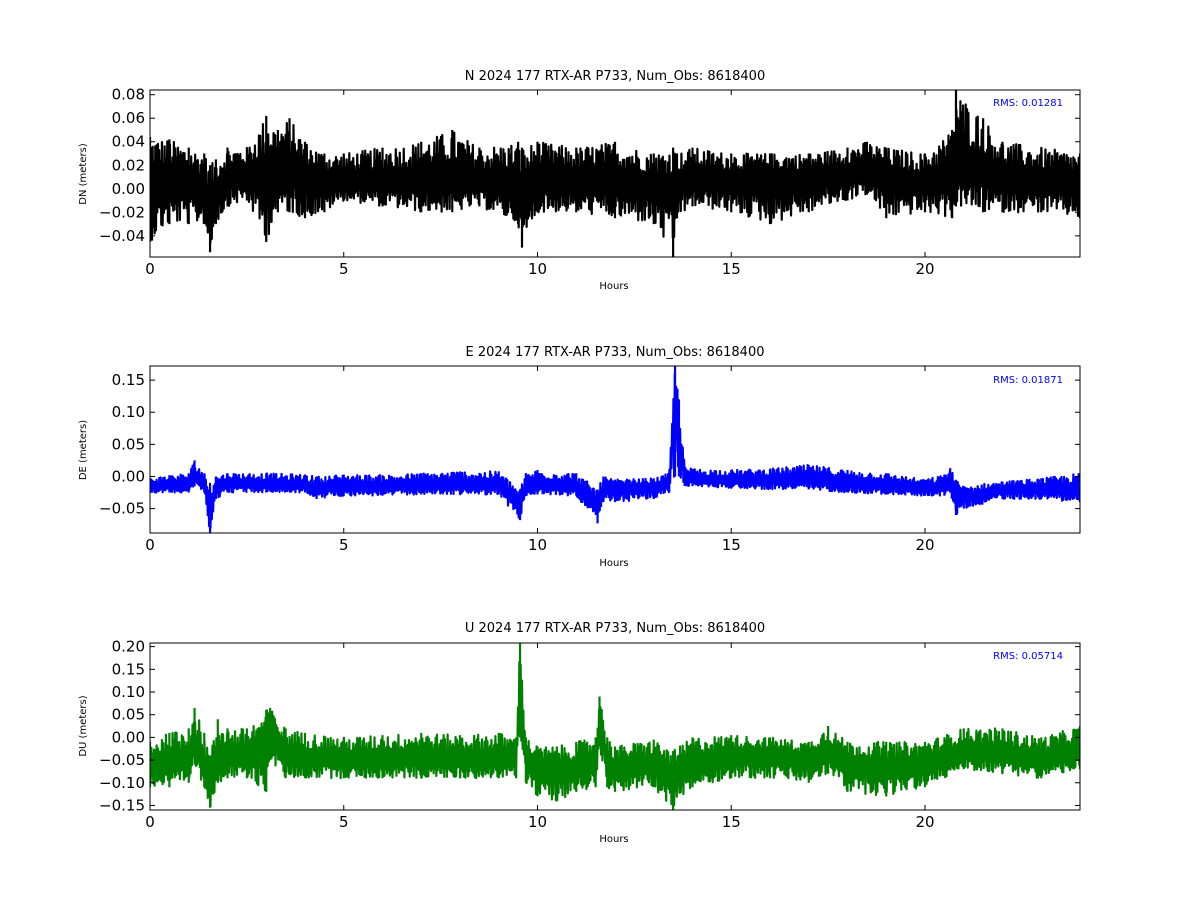  What do you see at coordinates (128, 165) in the screenshot?
I see `y-tick-label: 0.02` at bounding box center [128, 165].